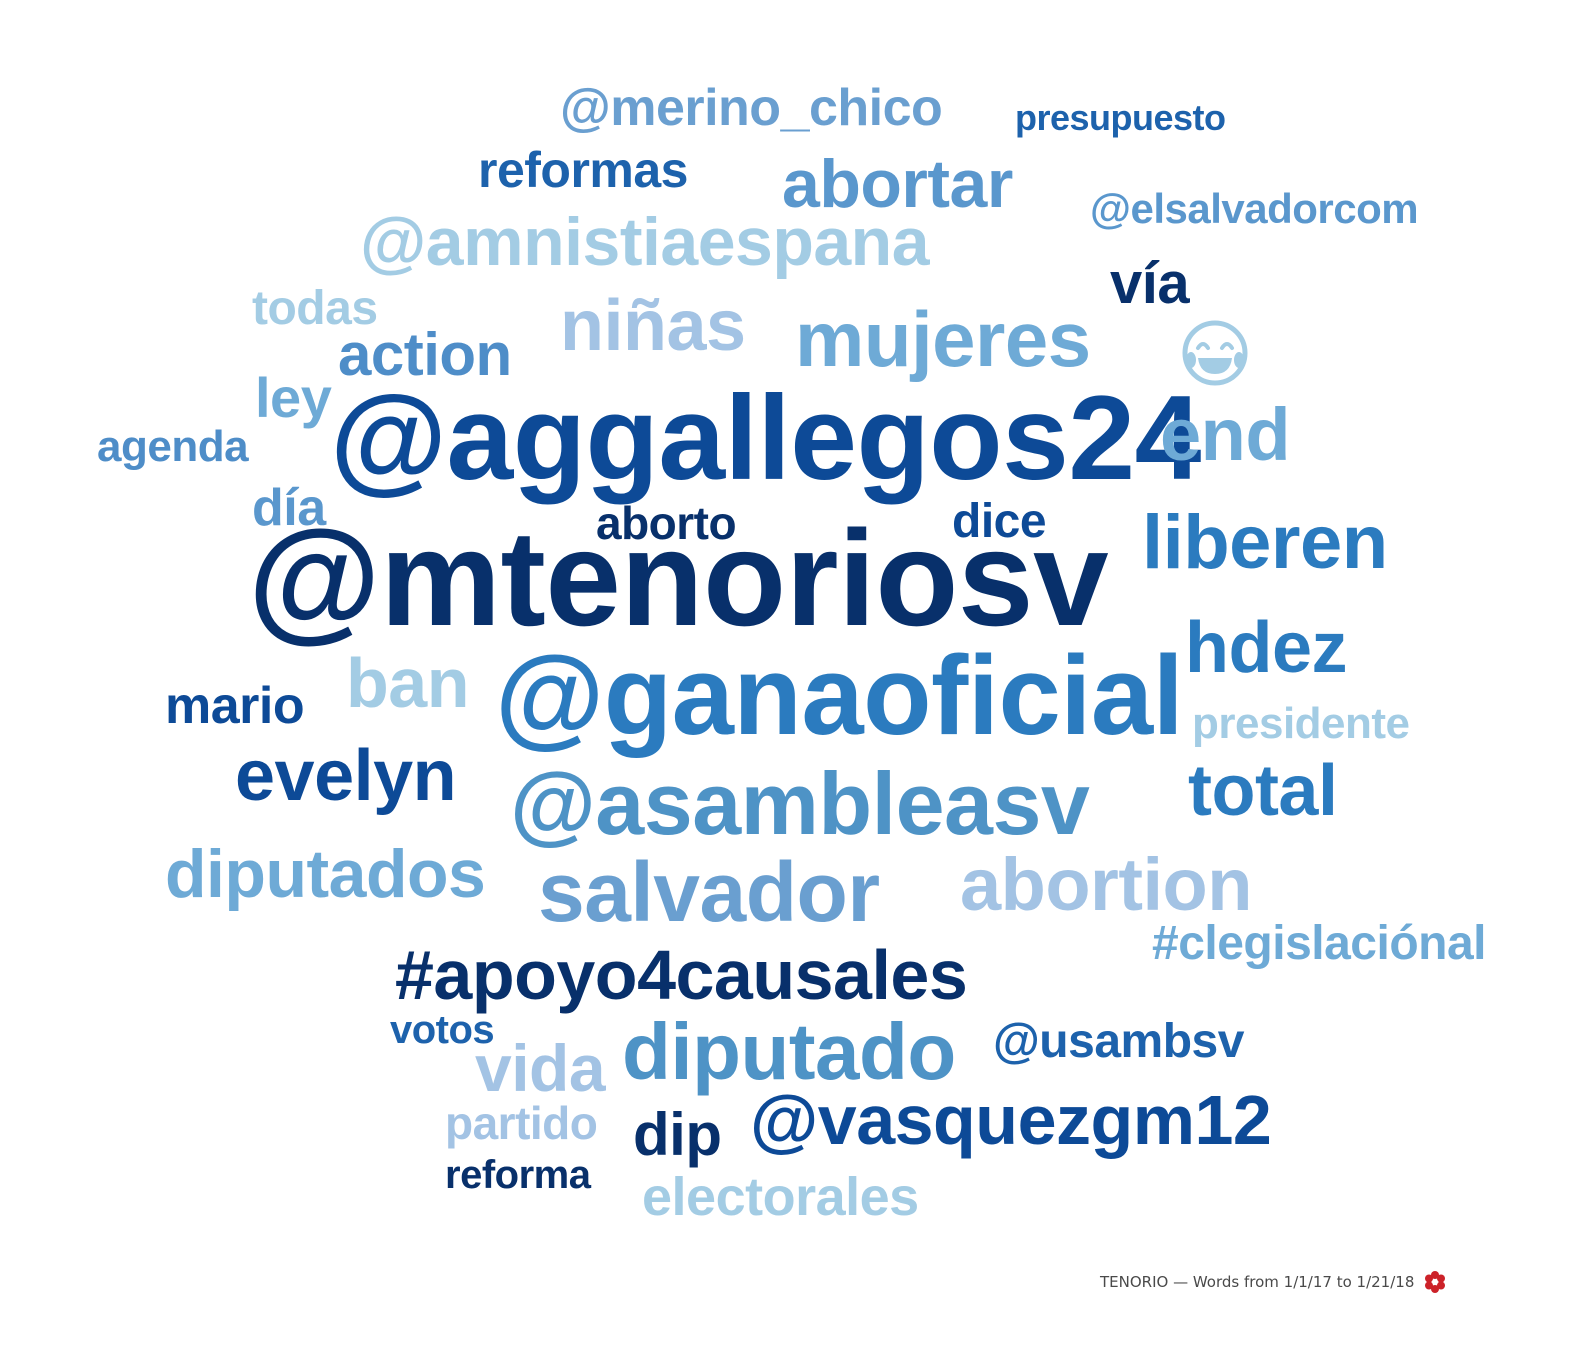 The image size is (1580, 1346). I want to click on word-mtenoriosv: @mtenoriosv, so click(678, 578).